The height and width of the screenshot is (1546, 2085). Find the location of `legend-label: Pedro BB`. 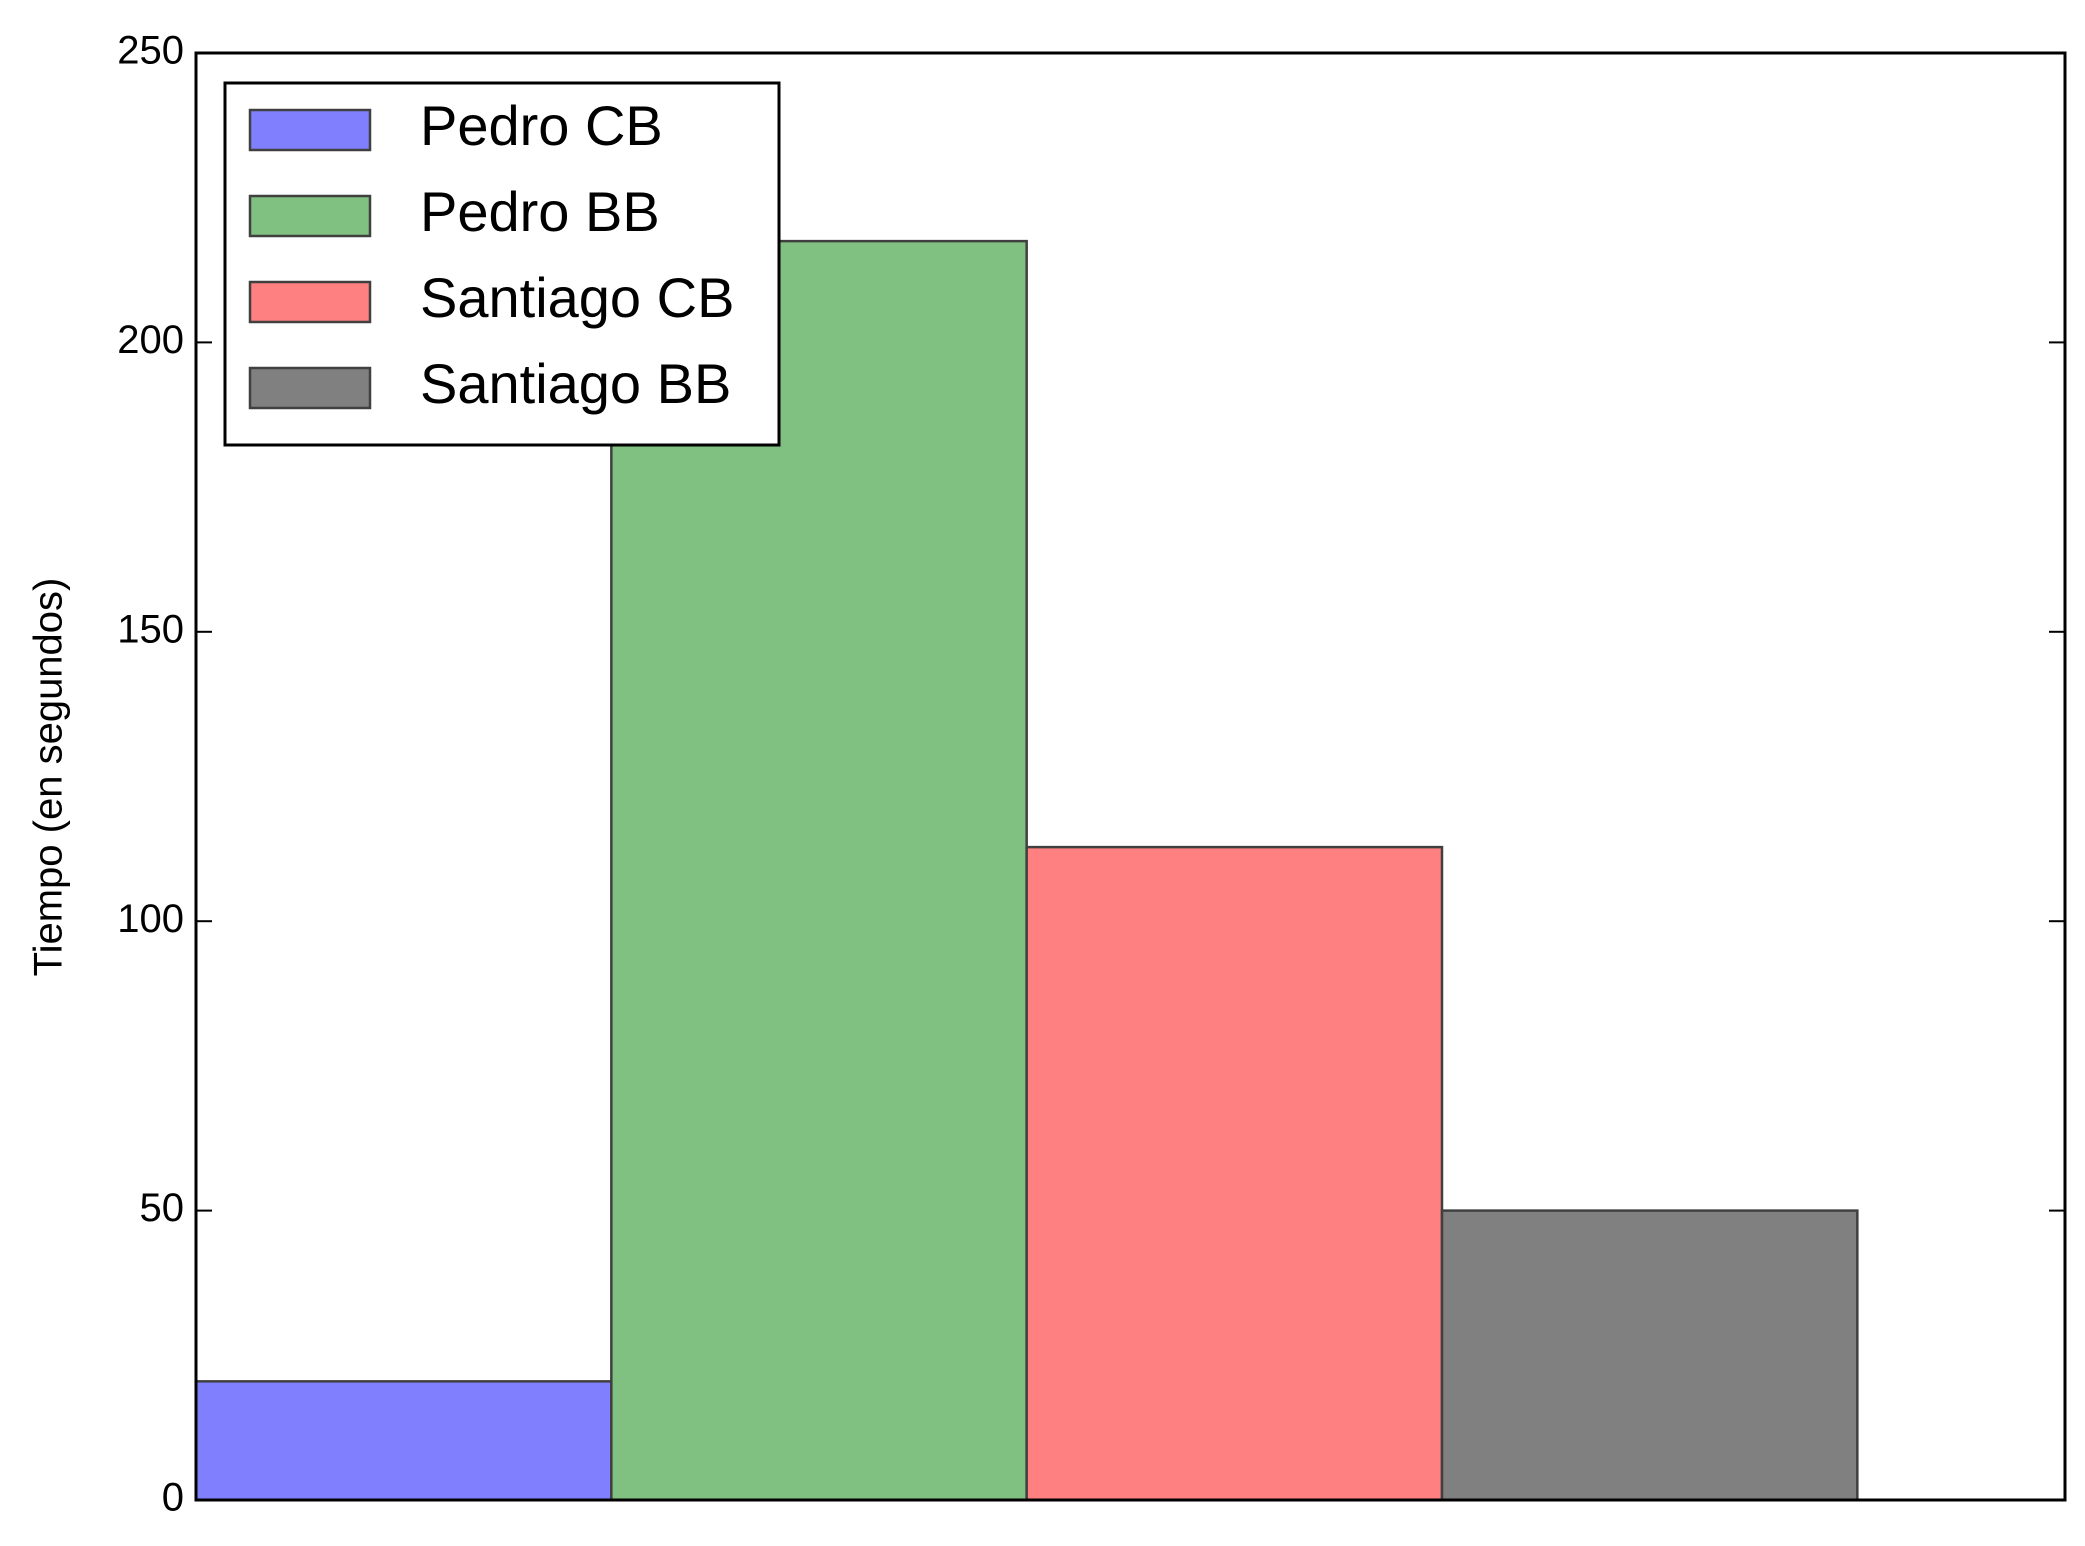

legend-label: Pedro BB is located at coordinates (540, 211).